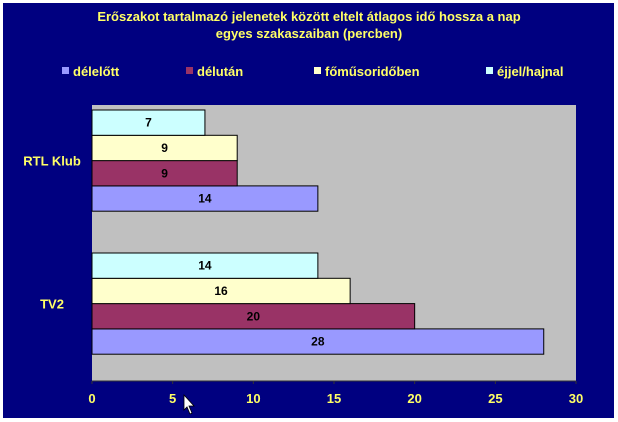 The width and height of the screenshot is (618, 422). Describe the element at coordinates (52, 304) in the screenshot. I see `category-label: TV2` at that location.